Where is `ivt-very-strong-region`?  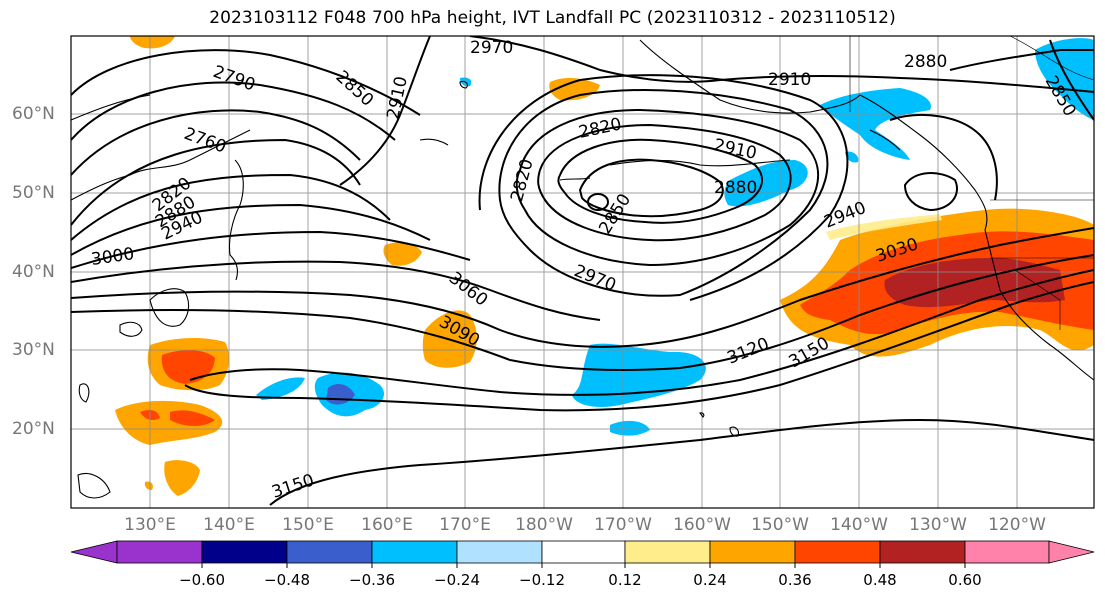
ivt-very-strong-region is located at coordinates (974, 282).